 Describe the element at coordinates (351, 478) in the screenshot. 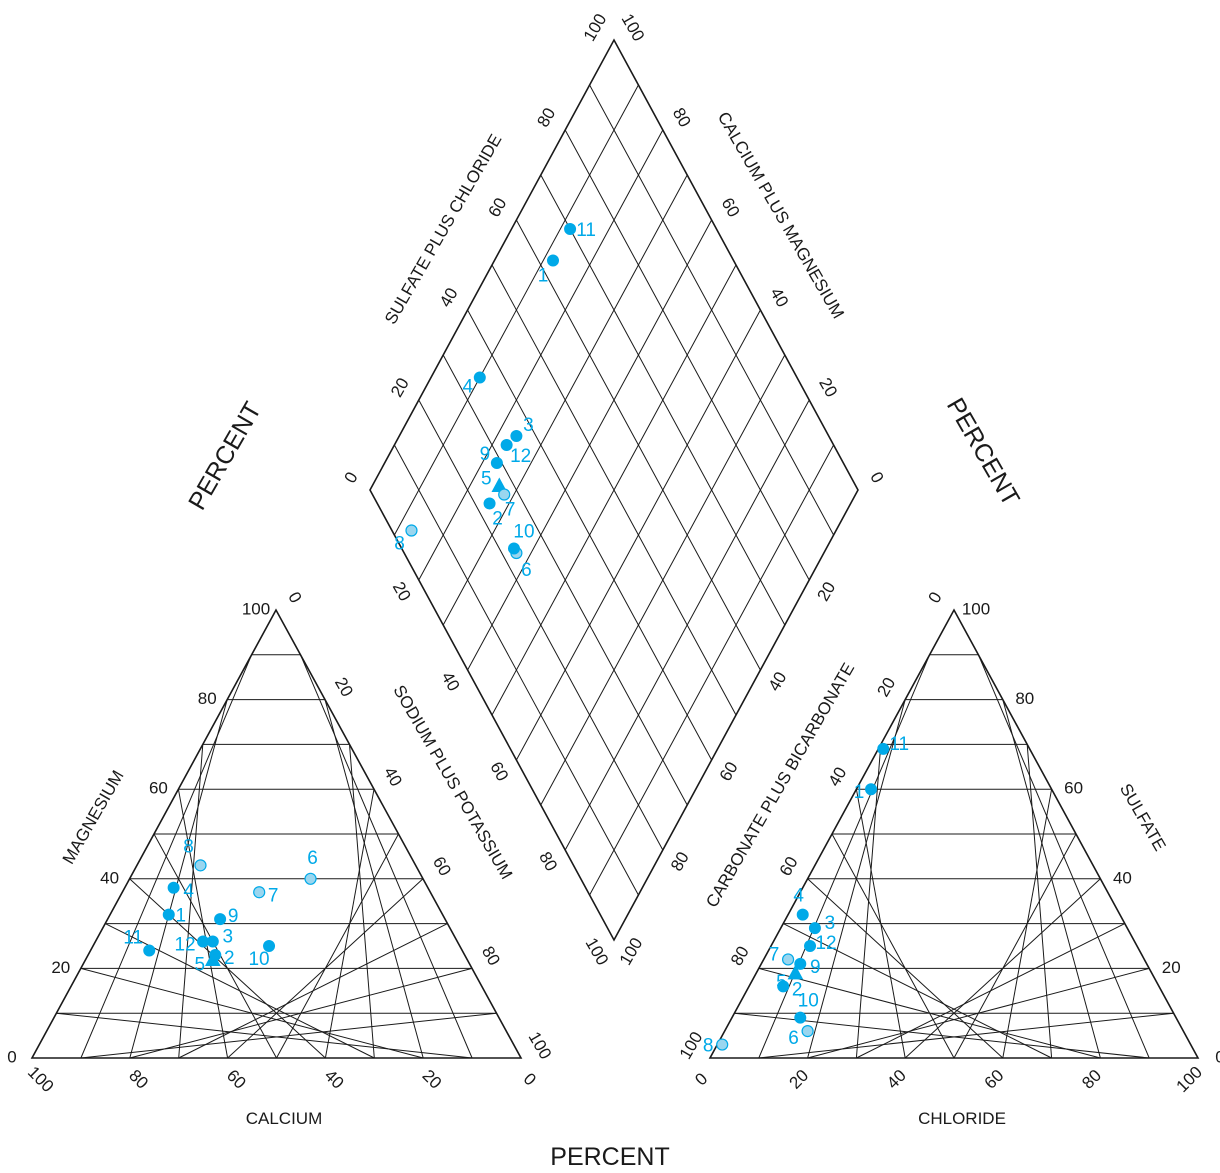

I see `tick-sulfate-chloride: 0` at that location.